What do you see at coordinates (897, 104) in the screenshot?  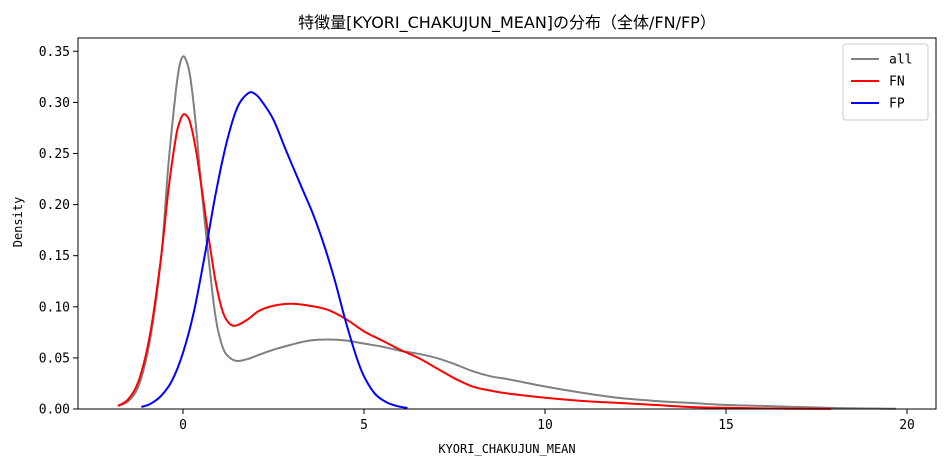 I see `legend-label-fp: FP` at bounding box center [897, 104].